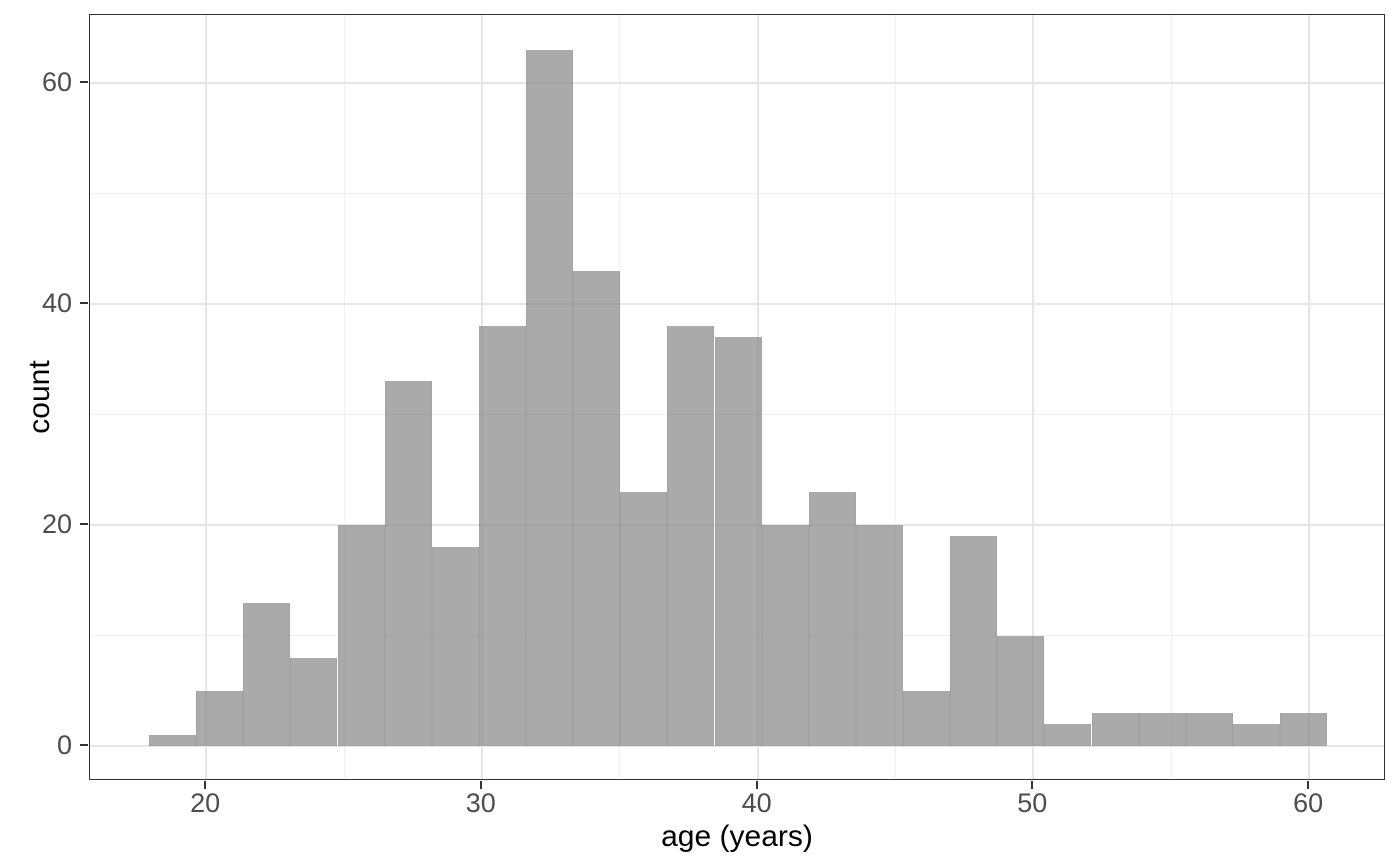  Describe the element at coordinates (205, 803) in the screenshot. I see `x-tick-label: 20` at that location.